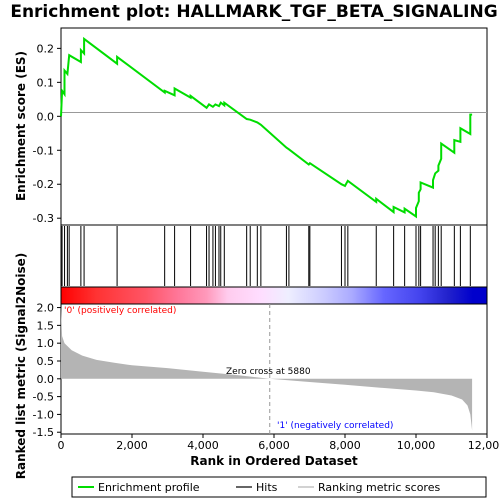 This screenshot has height=500, width=500. What do you see at coordinates (43, 414) in the screenshot?
I see `metric-y-tick-label: -1.0` at bounding box center [43, 414].